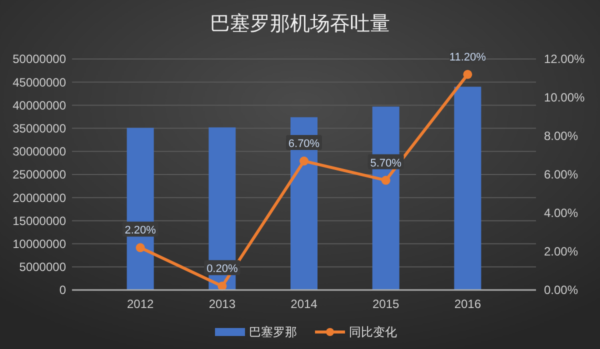  I want to click on data-label: 11.20%, so click(467, 57).